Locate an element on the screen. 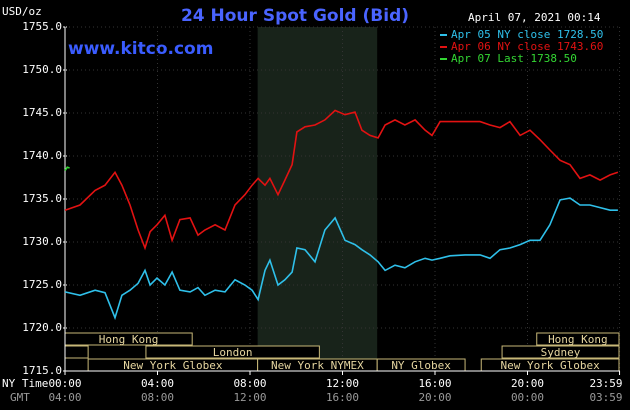 The width and height of the screenshot is (630, 410). x-tick-label: 08:00 is located at coordinates (249, 383).